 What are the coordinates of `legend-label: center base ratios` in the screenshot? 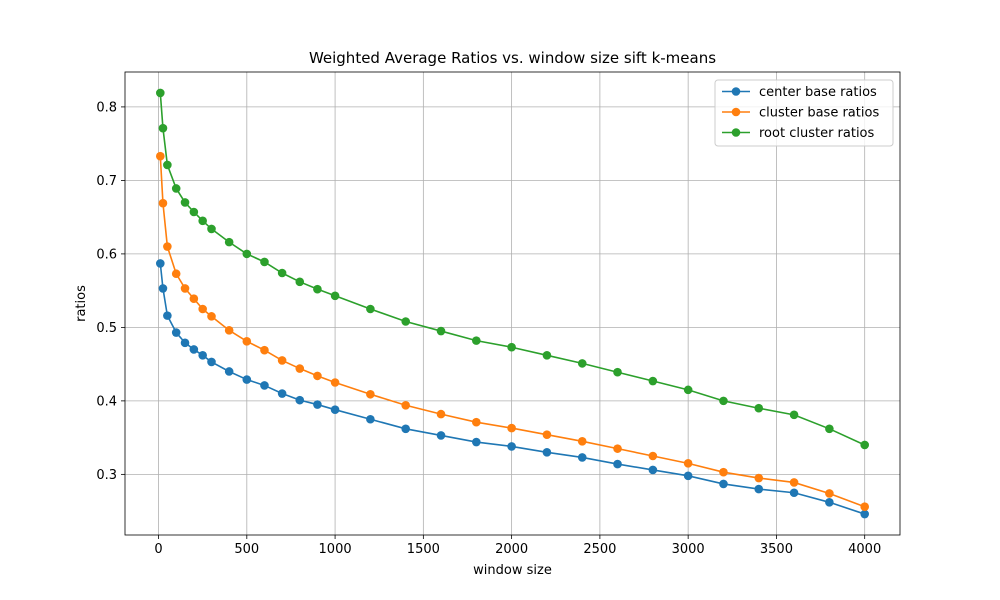 It's located at (818, 92).